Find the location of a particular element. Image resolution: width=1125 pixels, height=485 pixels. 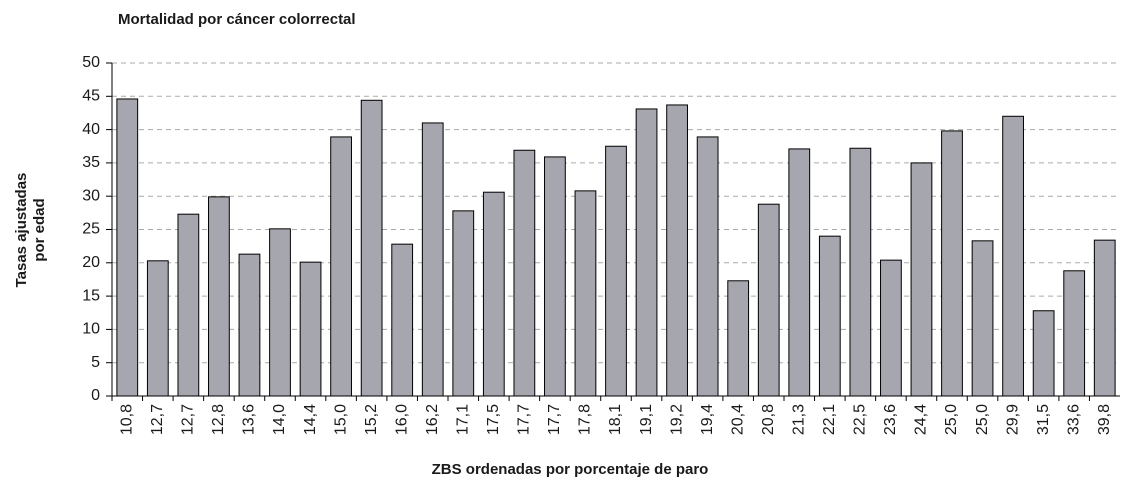

x-tick-label: 21,3 is located at coordinates (798, 419).